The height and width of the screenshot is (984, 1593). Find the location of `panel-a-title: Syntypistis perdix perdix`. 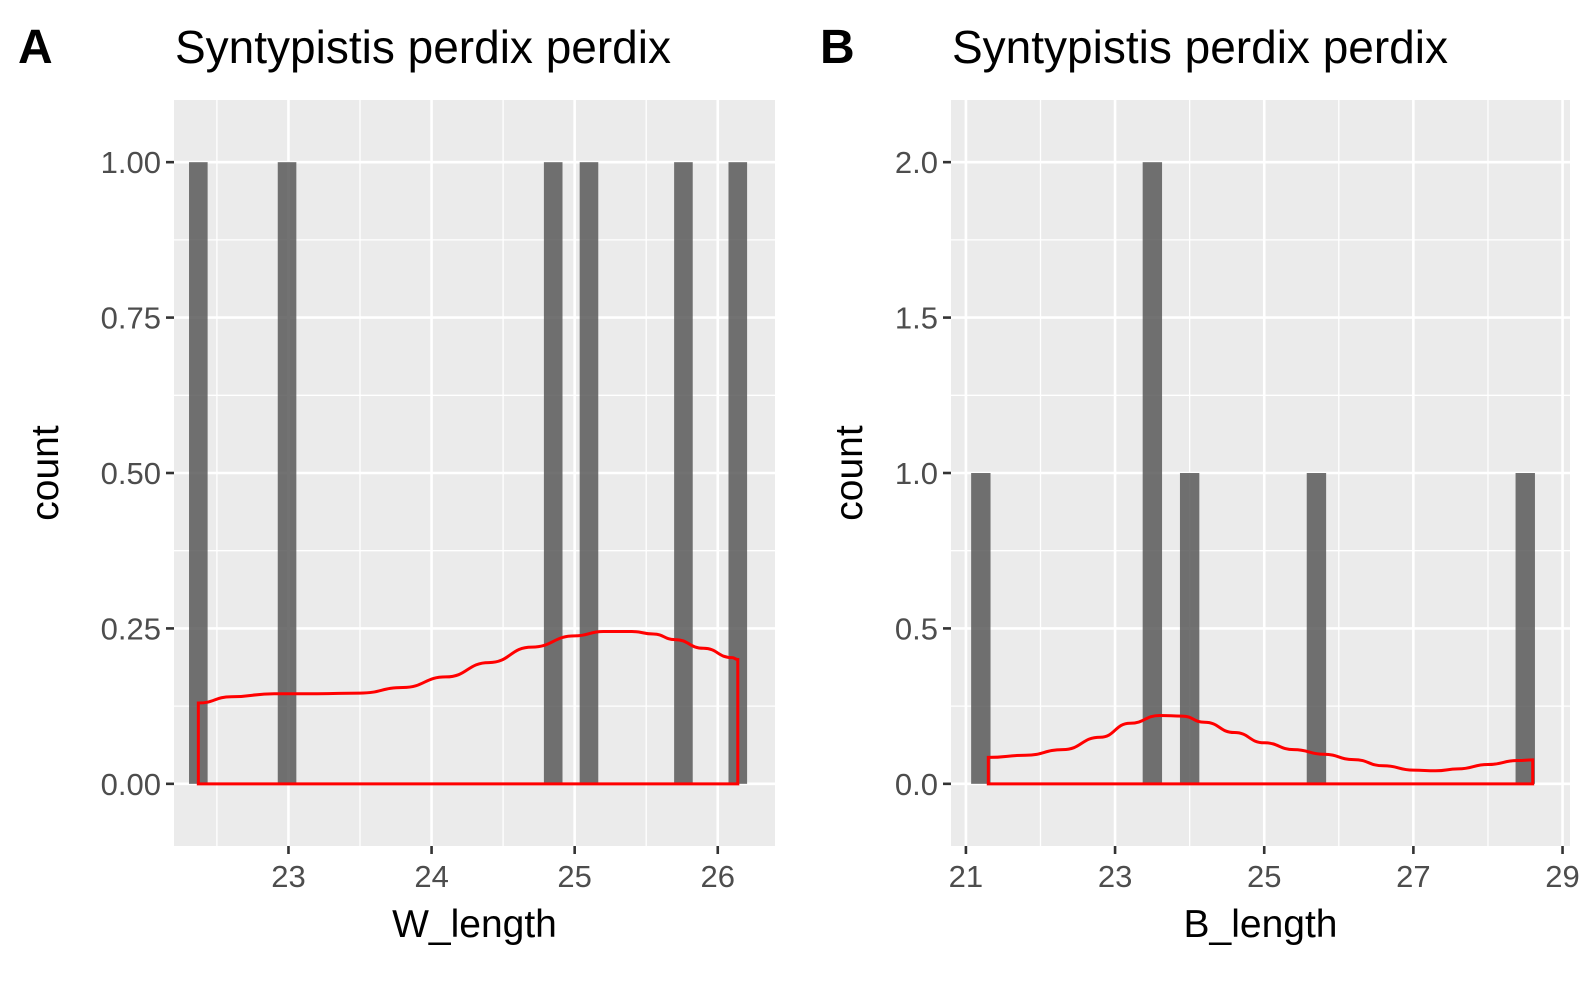

panel-a-title: Syntypistis perdix perdix is located at coordinates (423, 47).